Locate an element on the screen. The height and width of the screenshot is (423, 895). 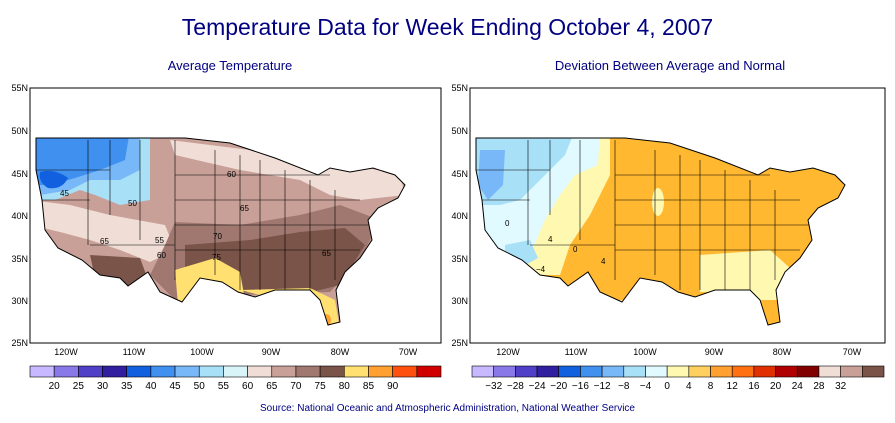
contour-label: 55 is located at coordinates (159, 240).